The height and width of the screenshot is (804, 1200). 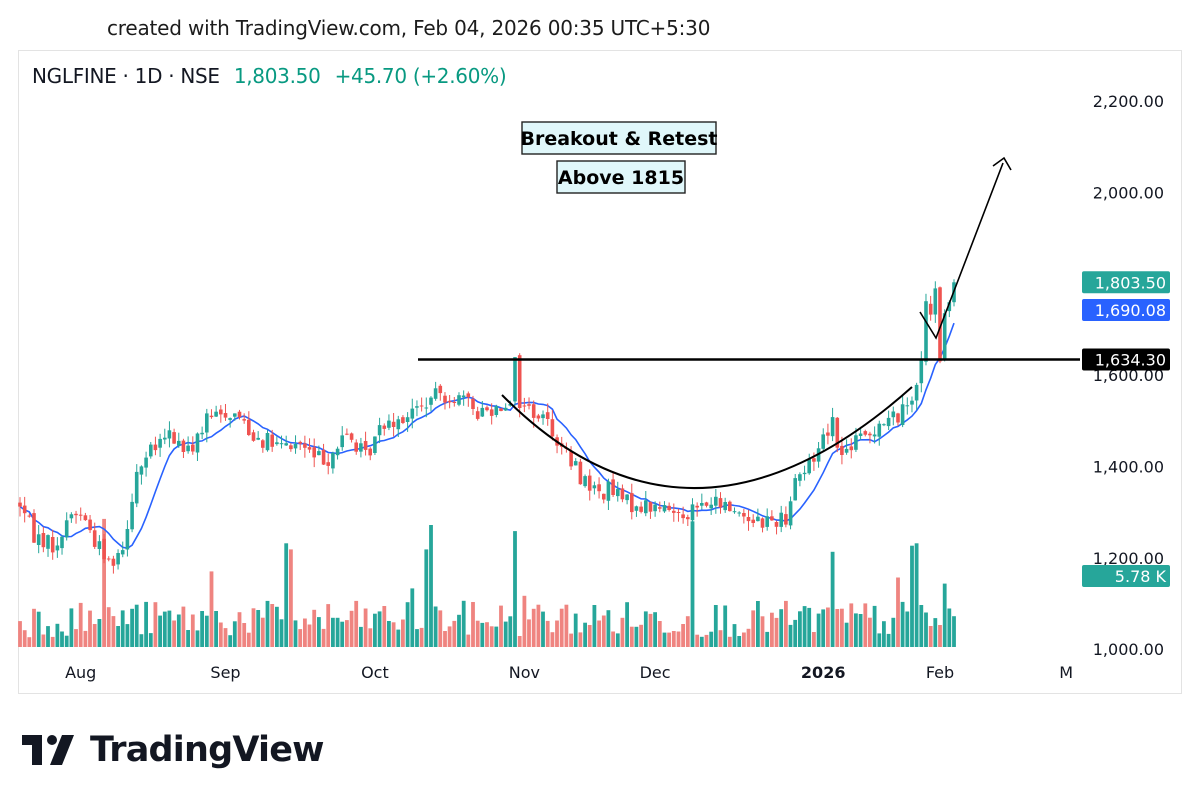 I want to click on y-tick-label: 2,200.00, so click(x=1128, y=101).